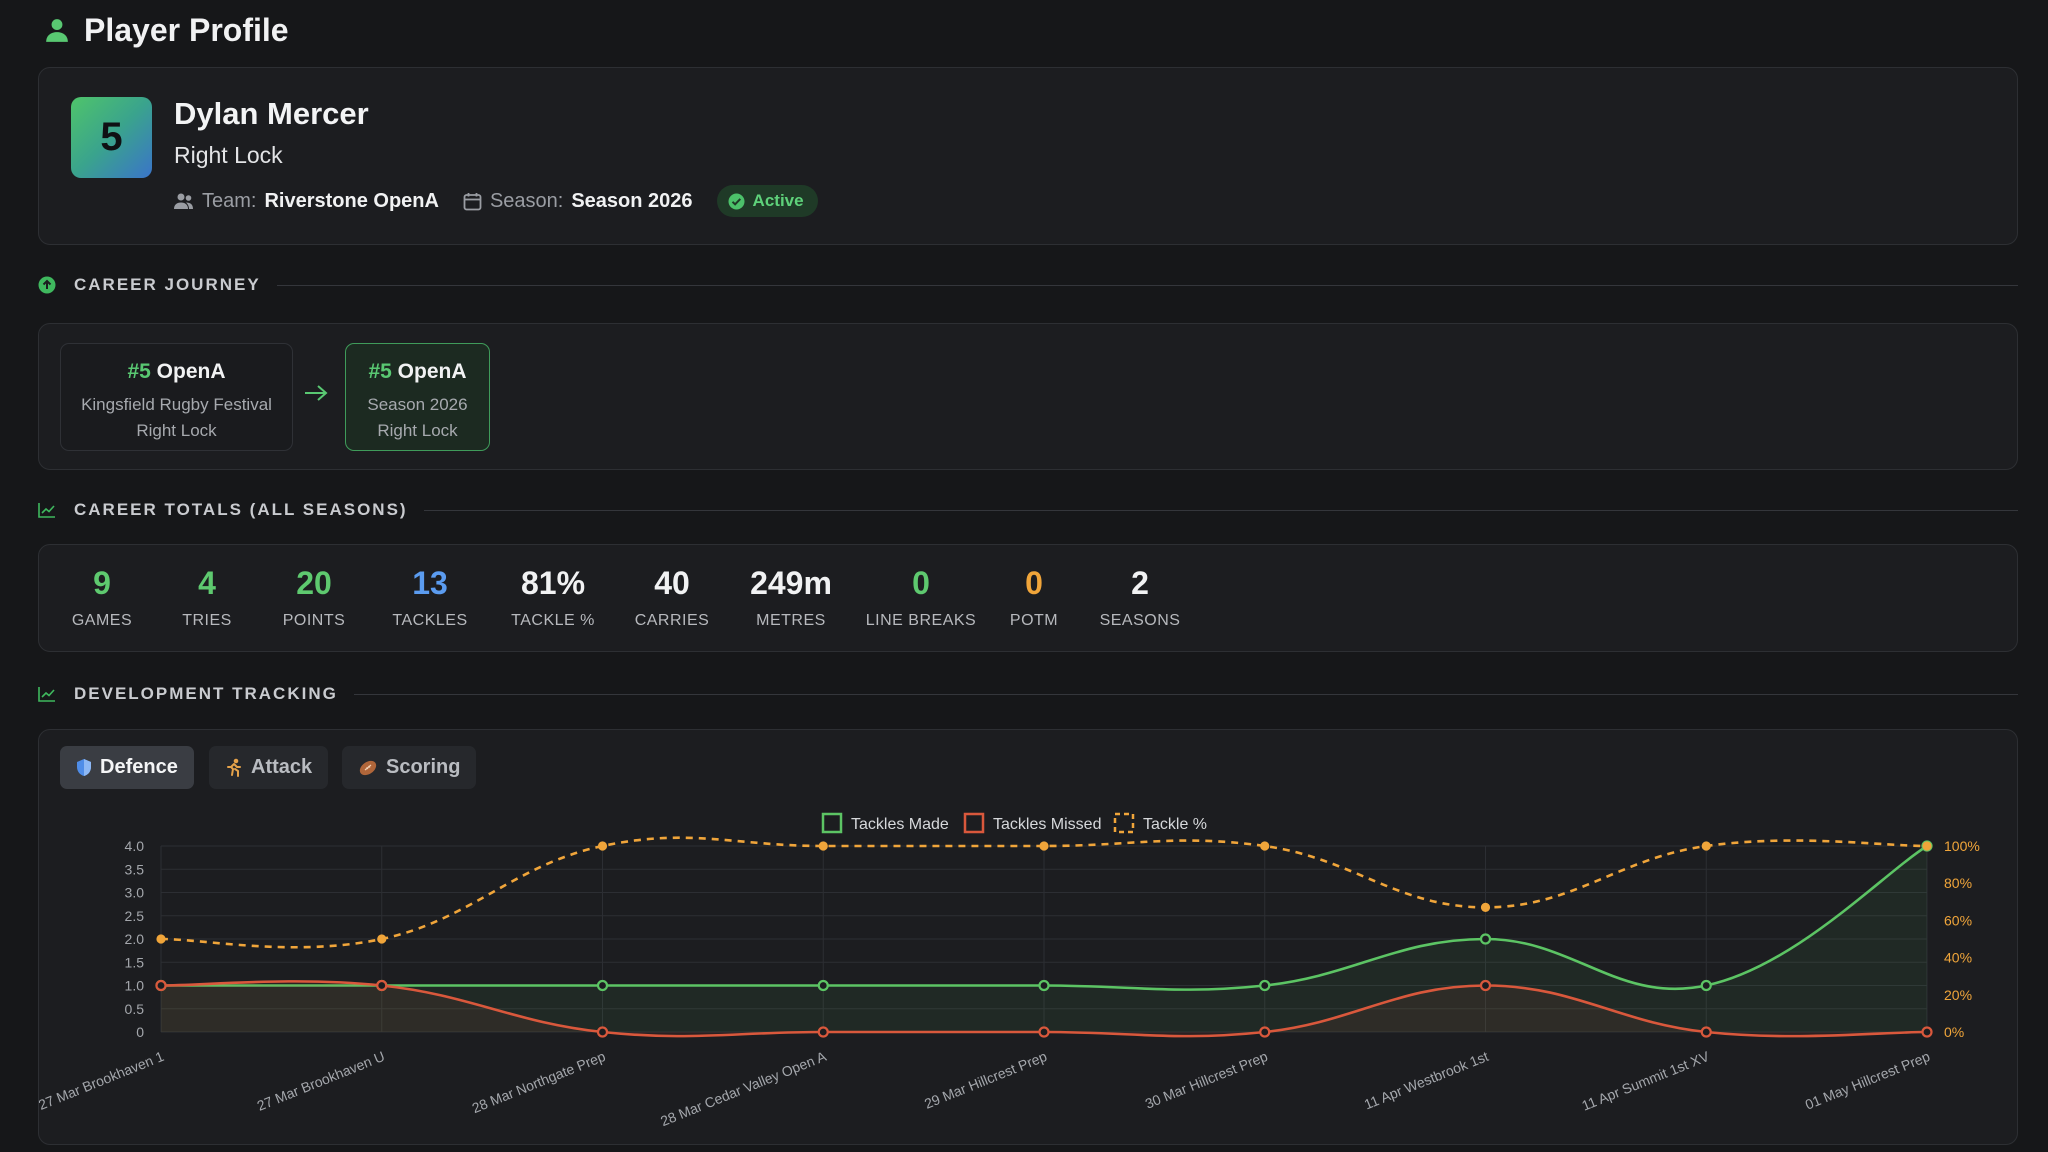 This screenshot has height=1152, width=2048. What do you see at coordinates (472, 201) in the screenshot?
I see `calendar-icon` at bounding box center [472, 201].